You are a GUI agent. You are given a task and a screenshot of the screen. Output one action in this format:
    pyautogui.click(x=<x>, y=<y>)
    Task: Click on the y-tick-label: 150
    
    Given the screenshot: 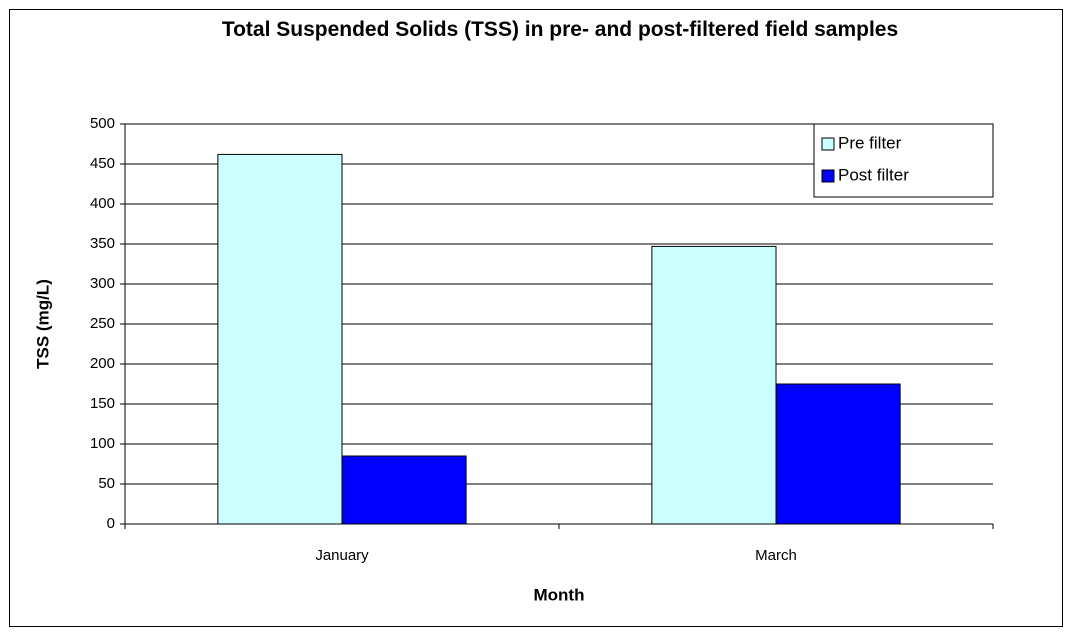 What is the action you would take?
    pyautogui.click(x=102, y=403)
    